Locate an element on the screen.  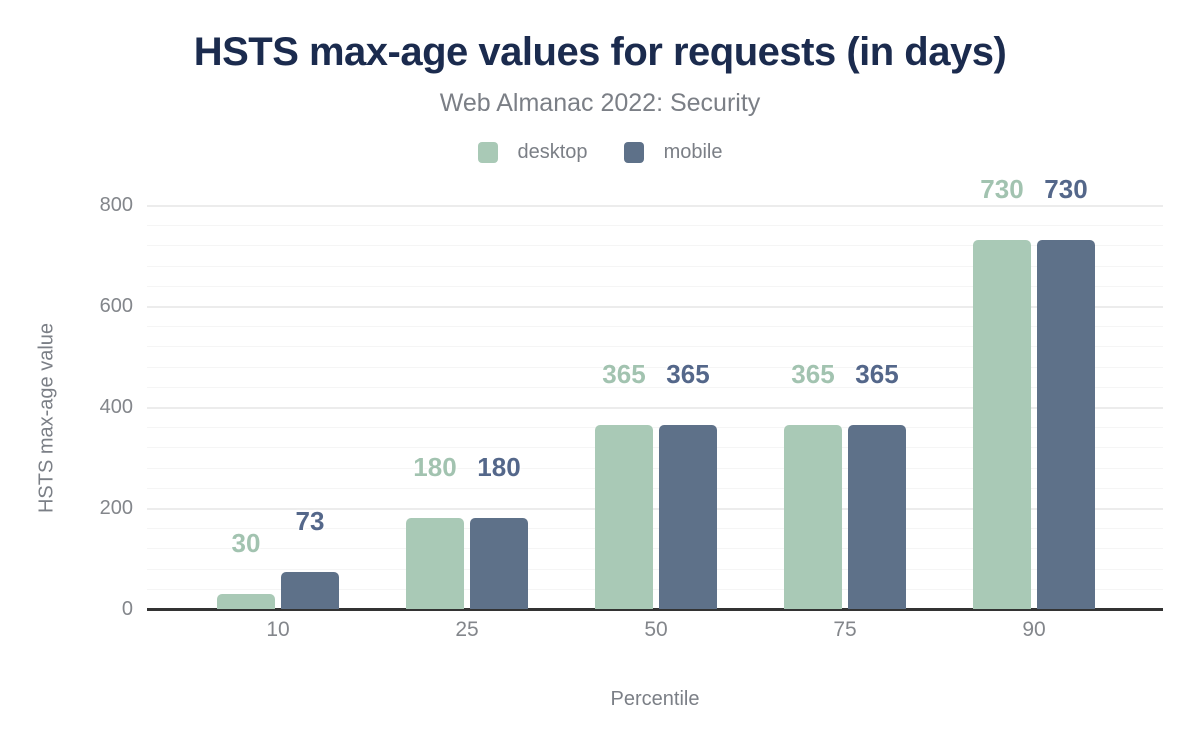
bar-desktop-p90 is located at coordinates (1002, 424).